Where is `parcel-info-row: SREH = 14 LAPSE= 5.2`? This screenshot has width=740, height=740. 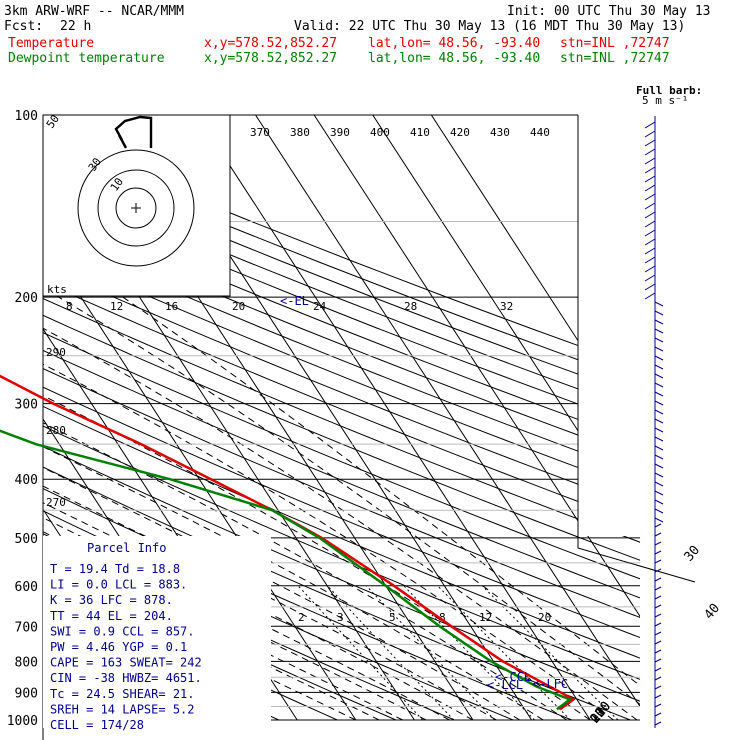
parcel-info-row: SREH = 14 LAPSE= 5.2 is located at coordinates (122, 709).